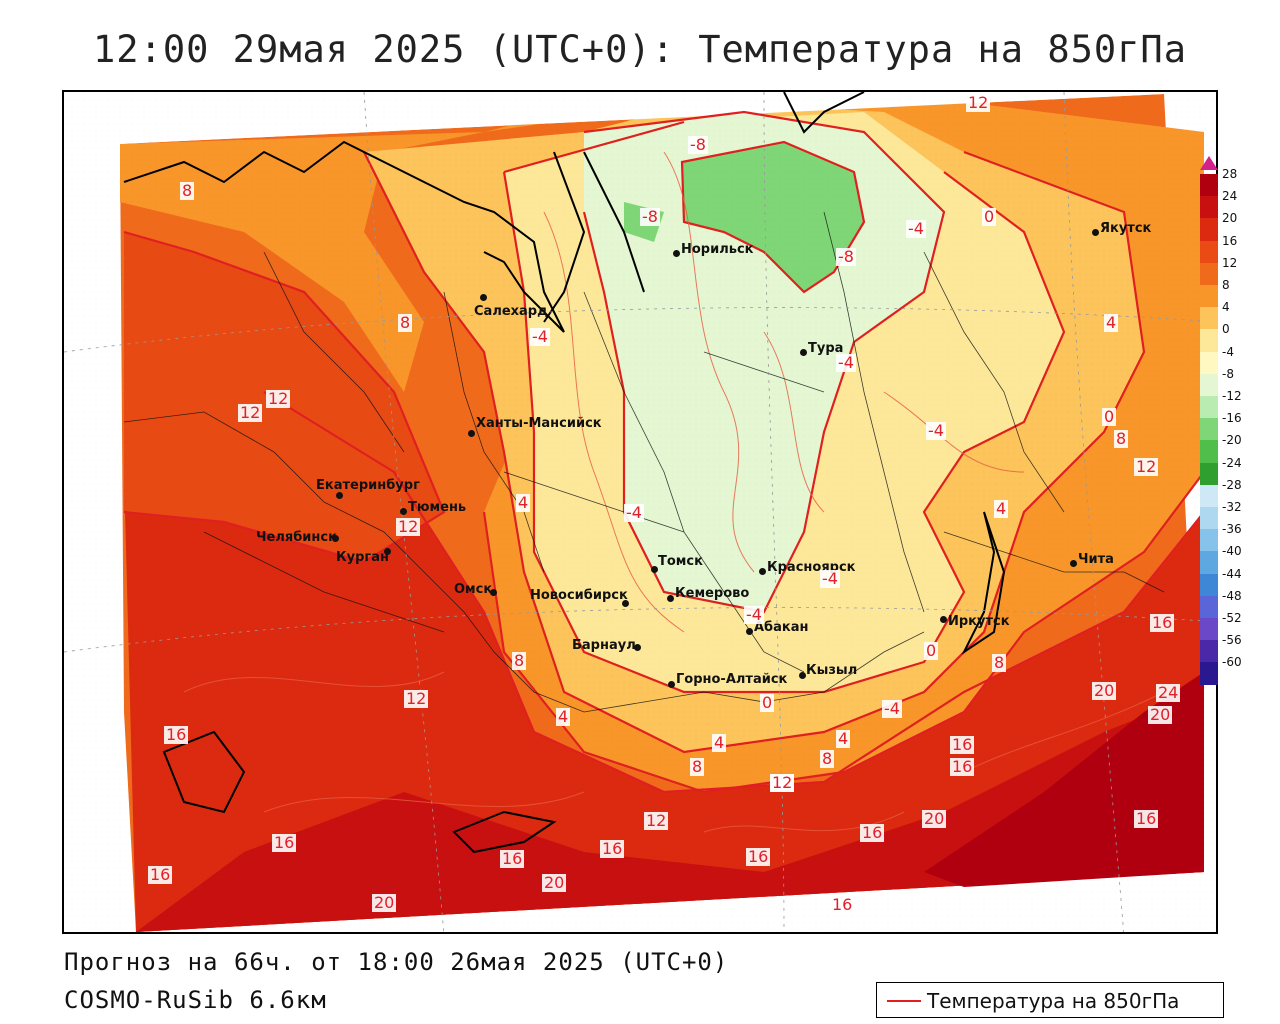 This screenshot has height=1024, width=1280. What do you see at coordinates (1232, 396) in the screenshot?
I see `legend-tick-label: -12` at bounding box center [1232, 396].